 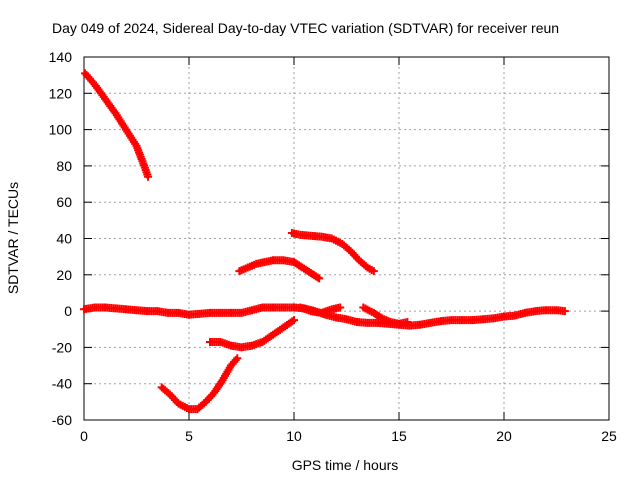 I want to click on y-tick-label: -20, so click(x=62, y=347).